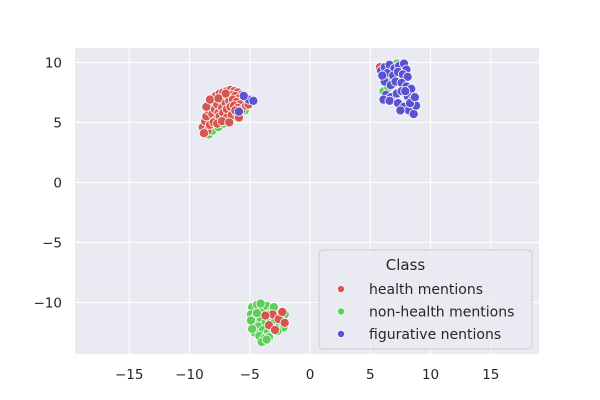 The height and width of the screenshot is (400, 600). I want to click on x-tick-label: 0, so click(310, 375).